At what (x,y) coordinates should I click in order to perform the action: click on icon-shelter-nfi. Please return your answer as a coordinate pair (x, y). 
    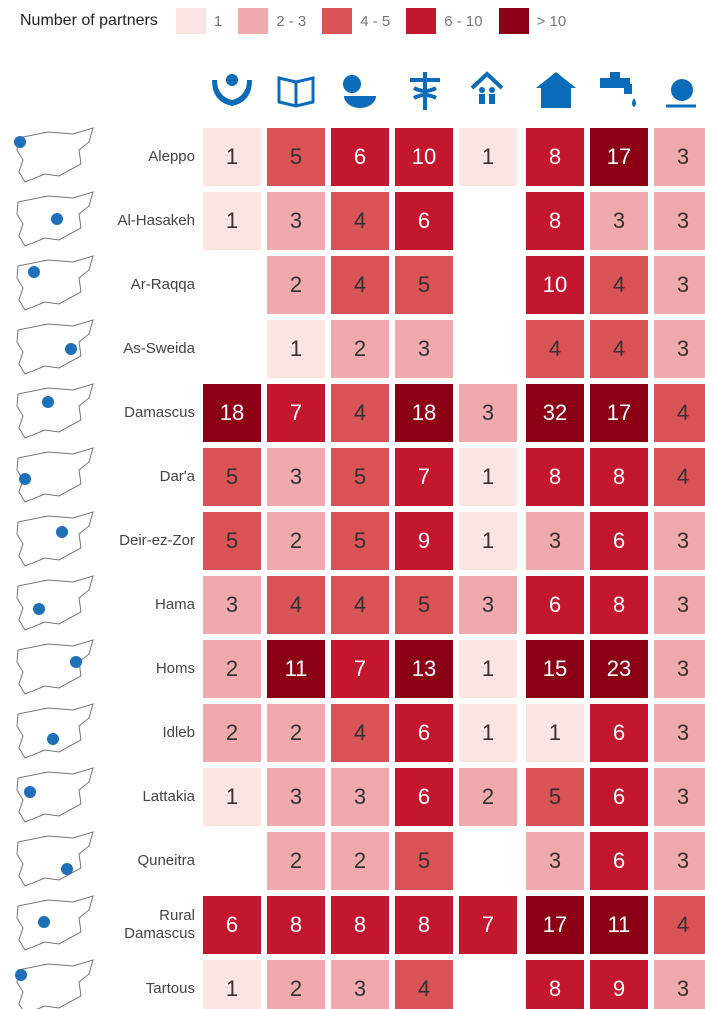
    Looking at the image, I should click on (487, 87).